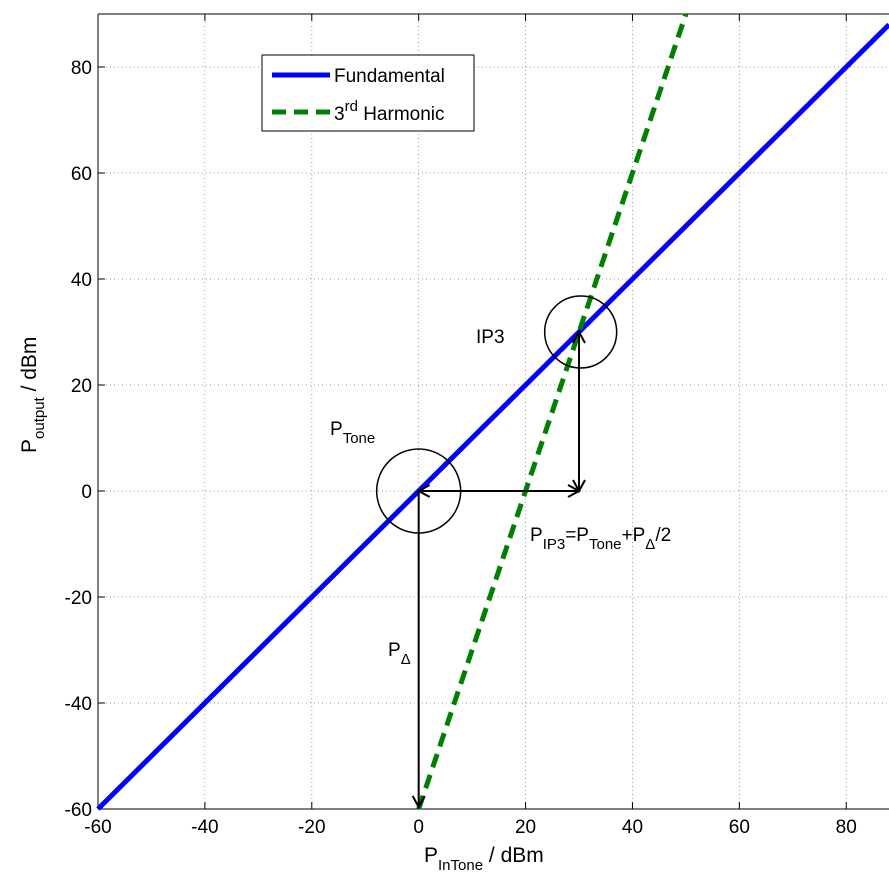 The height and width of the screenshot is (885, 889). What do you see at coordinates (423, 491) in the screenshot?
I see `arrowhead-ptone-left` at bounding box center [423, 491].